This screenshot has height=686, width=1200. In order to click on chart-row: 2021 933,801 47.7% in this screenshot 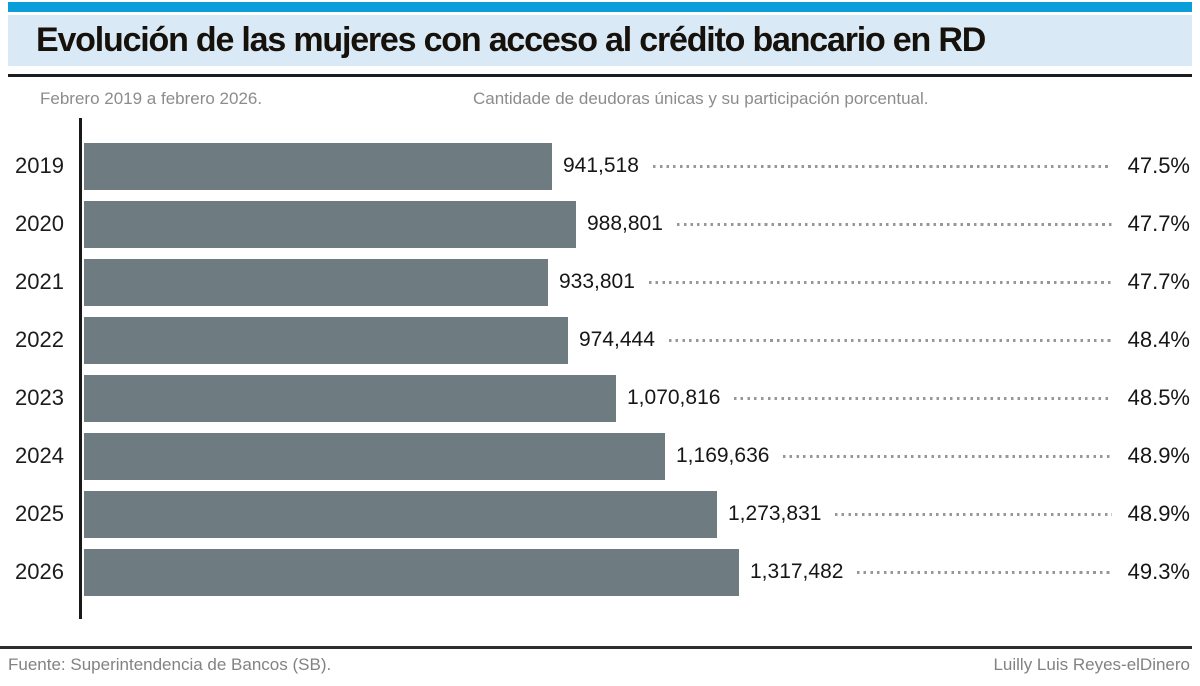, I will do `click(600, 282)`.